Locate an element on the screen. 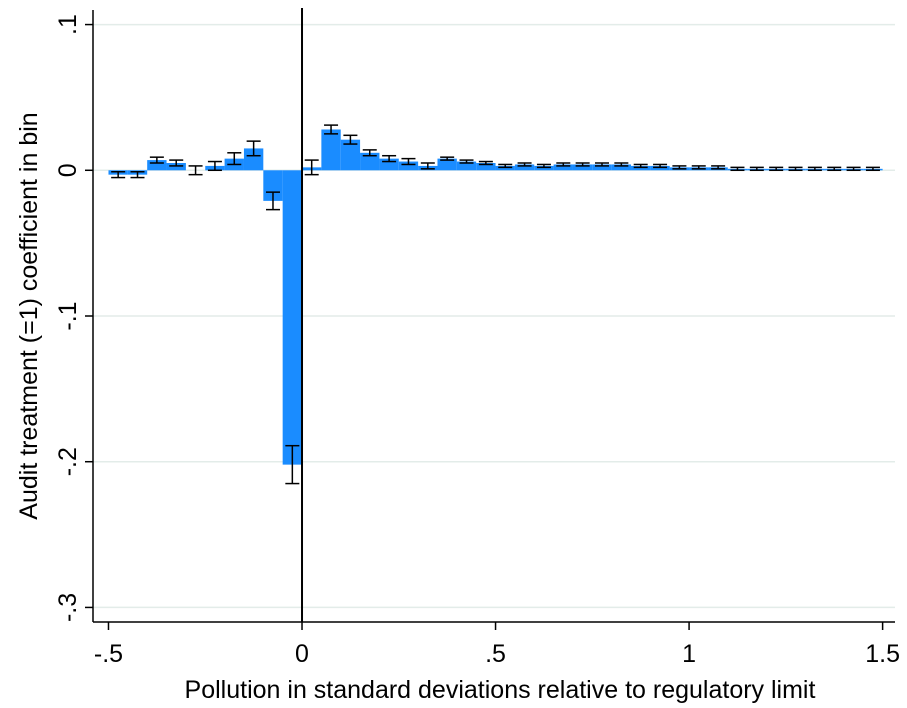 The height and width of the screenshot is (708, 907). x-tick-label: 1.5 is located at coordinates (882, 654).